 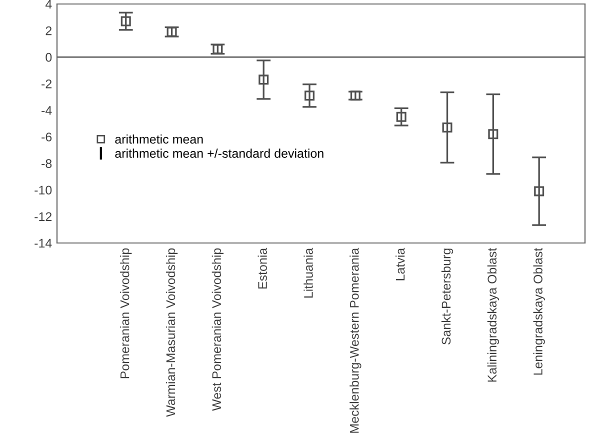 What do you see at coordinates (400, 264) in the screenshot?
I see `x-tick-label: Latvia` at bounding box center [400, 264].